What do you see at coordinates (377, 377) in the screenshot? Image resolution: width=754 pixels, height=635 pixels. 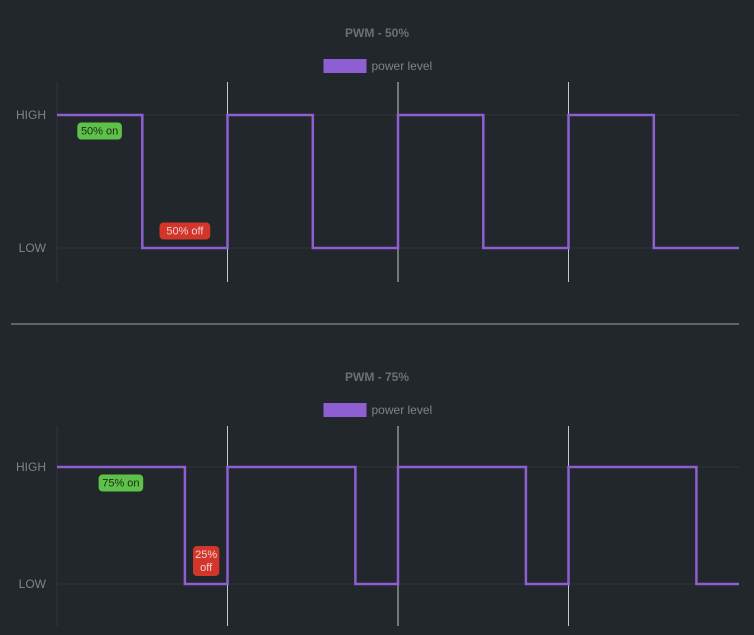 I see `chart-title: PWM - 75%` at bounding box center [377, 377].